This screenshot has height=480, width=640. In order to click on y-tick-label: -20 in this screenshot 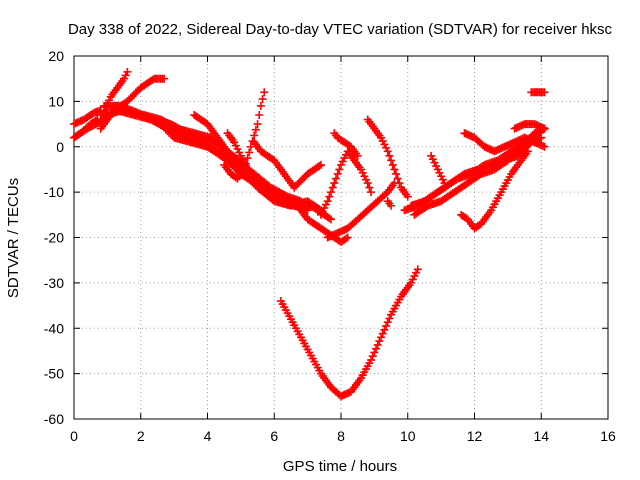, I will do `click(54, 238)`.